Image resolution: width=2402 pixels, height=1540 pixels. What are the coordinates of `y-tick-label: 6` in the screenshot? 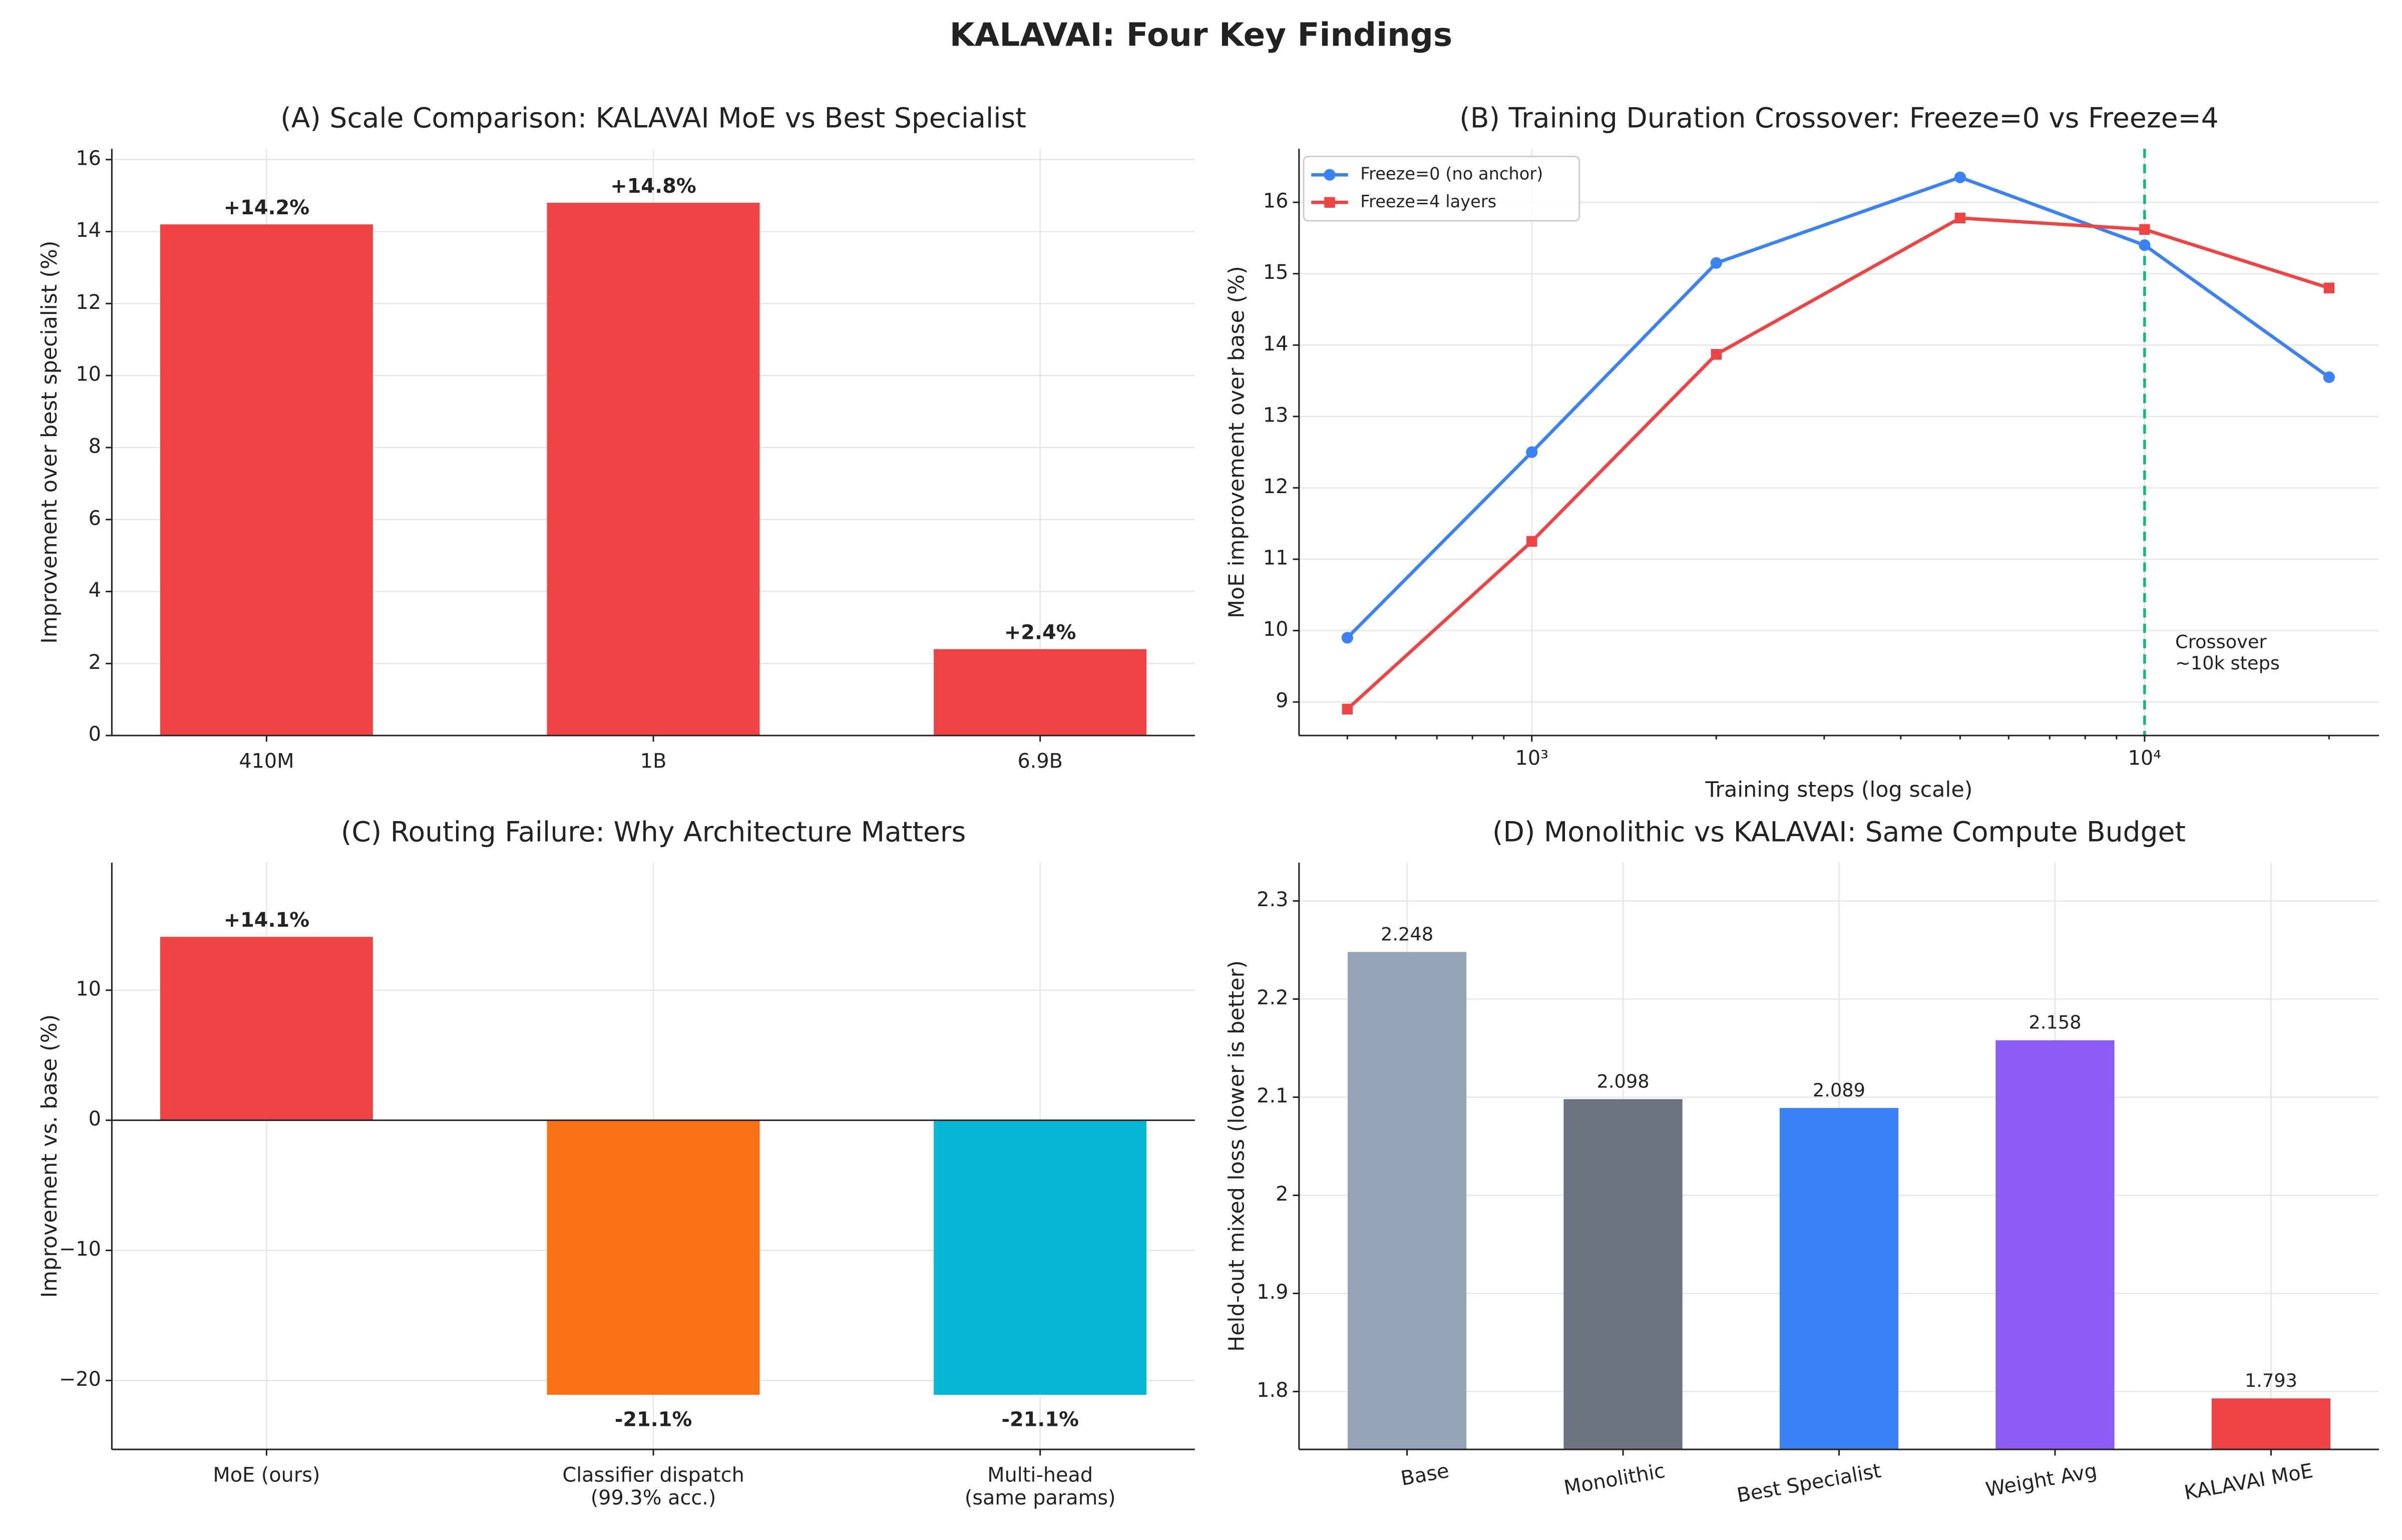 It's located at (95, 519).